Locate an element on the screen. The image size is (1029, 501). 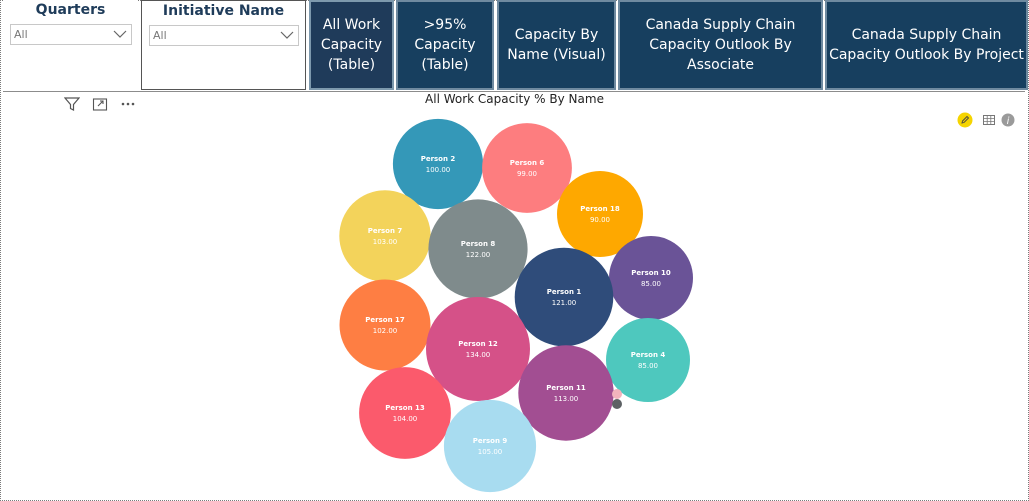
bubble-value-label: 134.00 is located at coordinates (478, 355).